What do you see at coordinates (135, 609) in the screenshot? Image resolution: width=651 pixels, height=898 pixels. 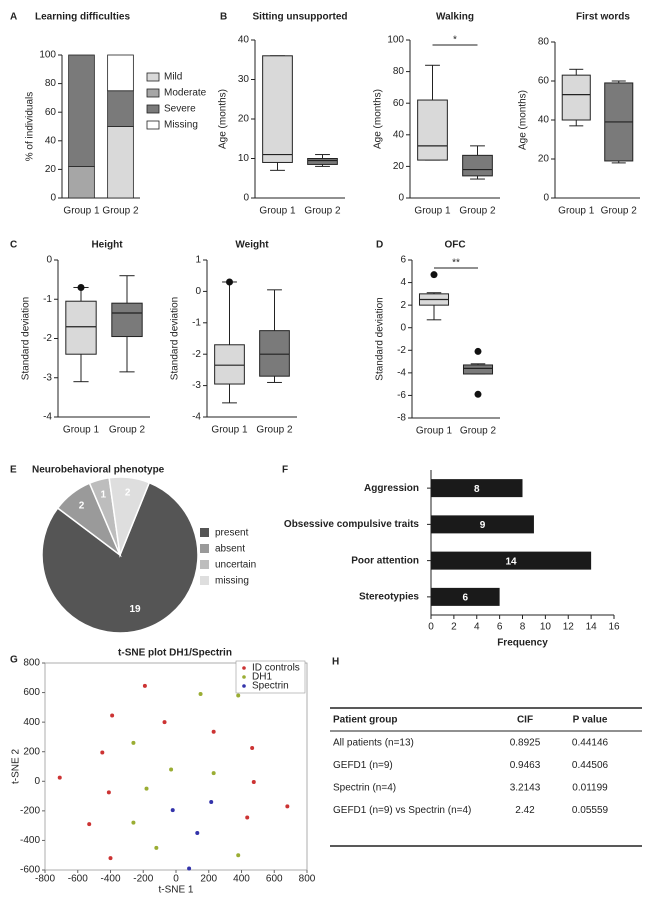 I see `pie-value-label: 19` at bounding box center [135, 609].